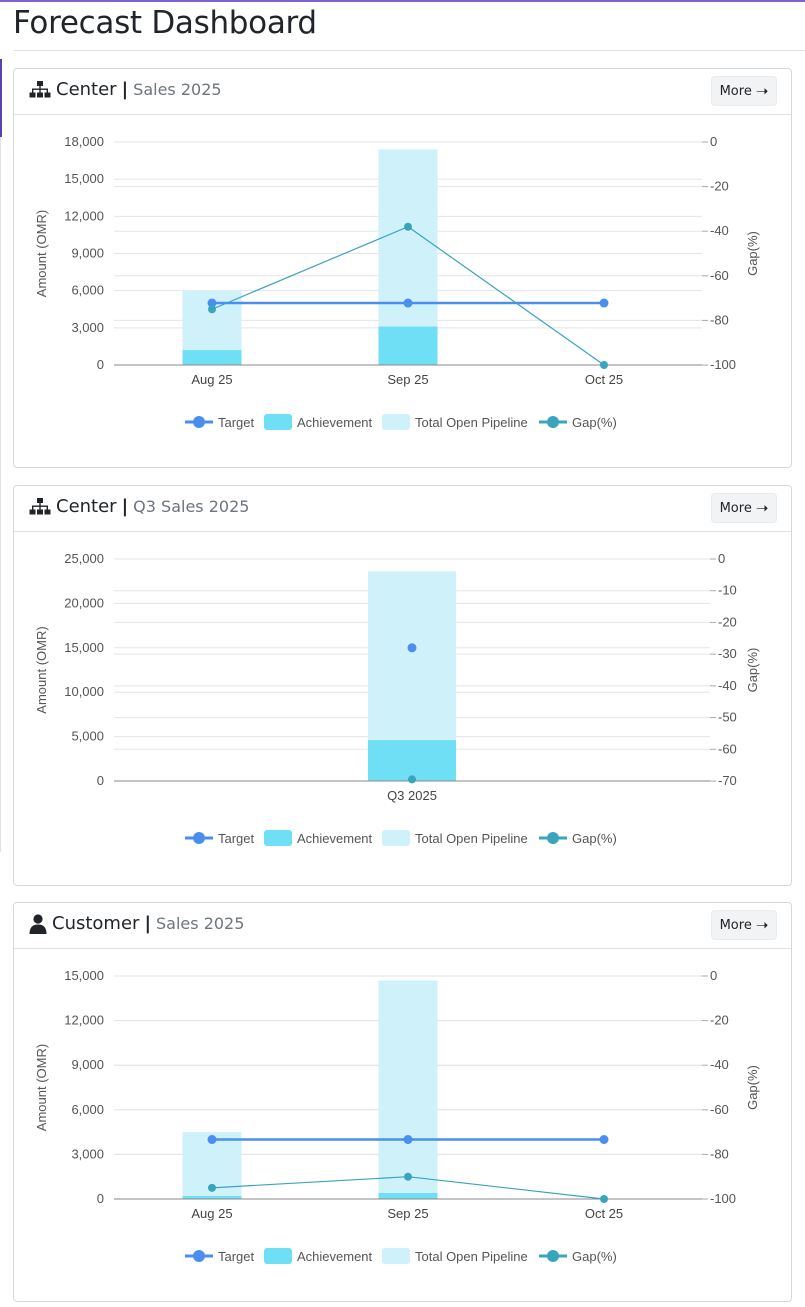  Describe the element at coordinates (409, 50) in the screenshot. I see `title-divider` at that location.